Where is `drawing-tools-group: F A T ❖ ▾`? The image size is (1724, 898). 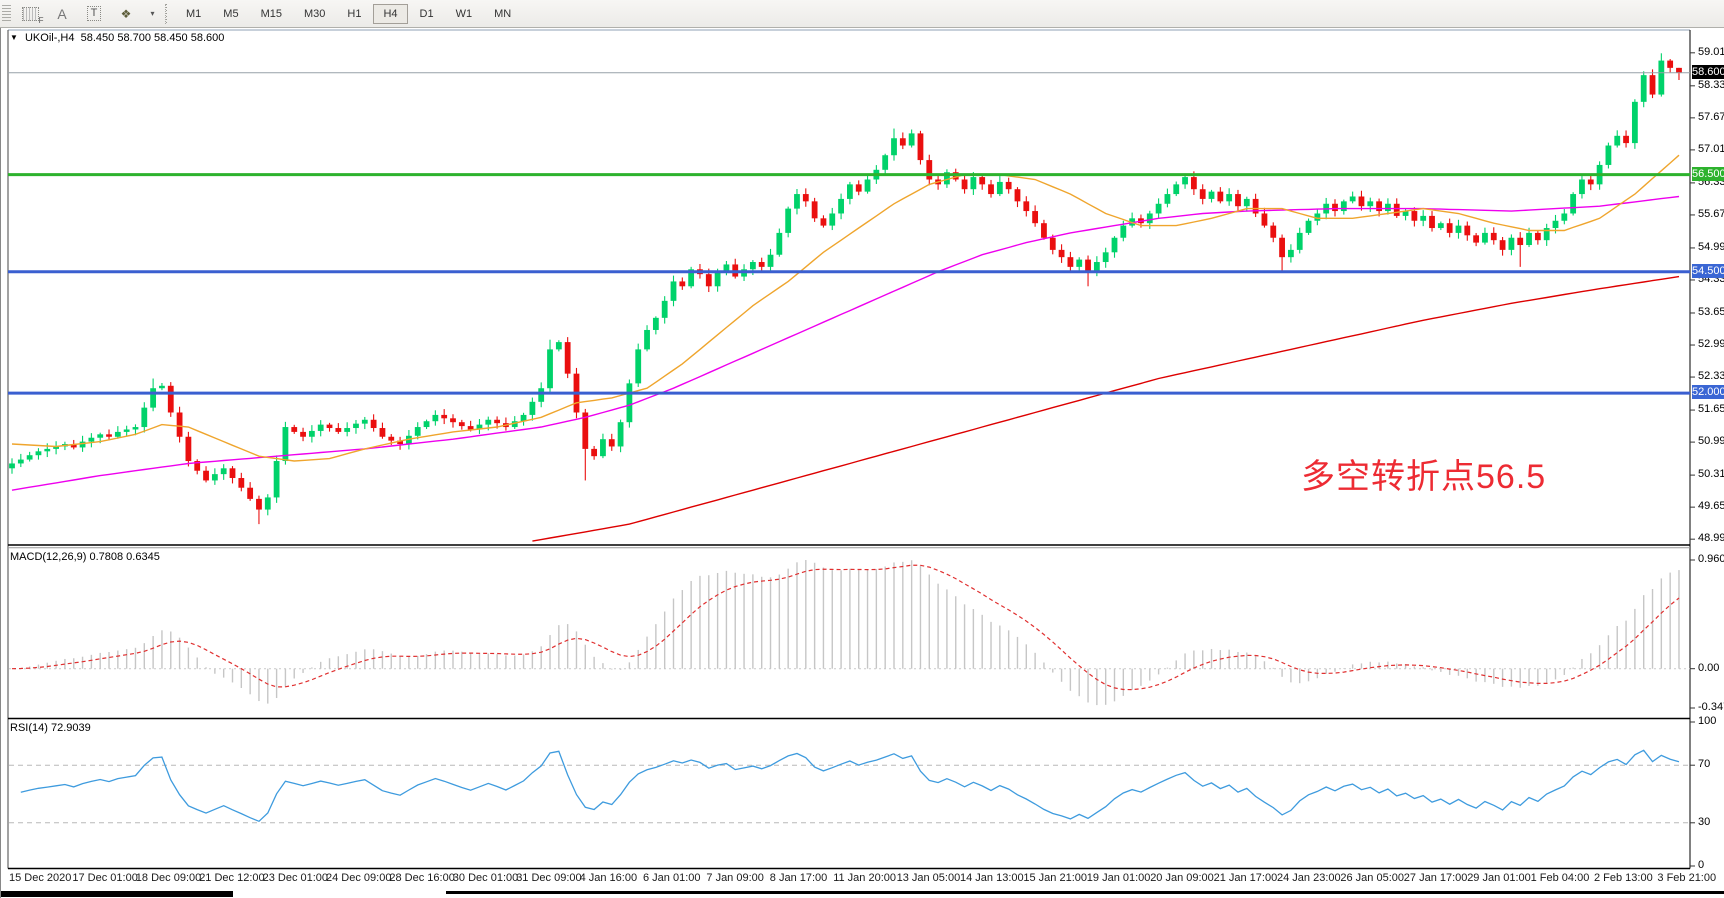
drawing-tools-group: F A T ❖ ▾ is located at coordinates (88, 13).